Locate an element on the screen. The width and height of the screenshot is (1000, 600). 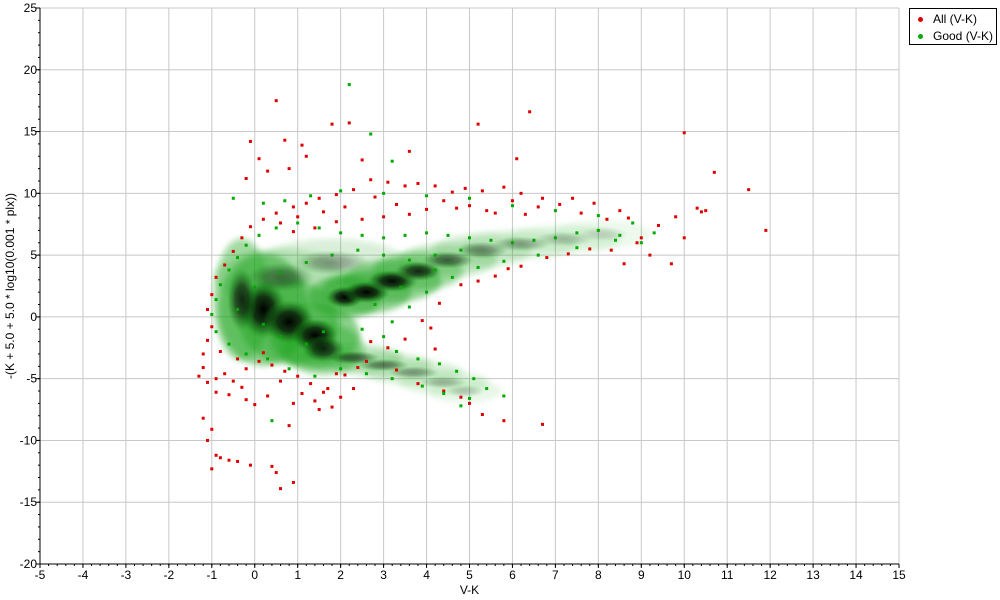
x-tick-label: 8 is located at coordinates (598, 575).